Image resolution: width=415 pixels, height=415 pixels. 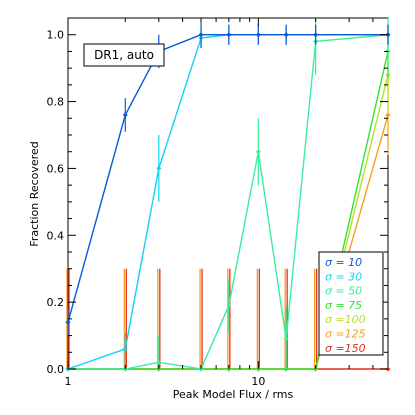 I want to click on y-tick-label-2: 0.4, so click(x=56, y=235).